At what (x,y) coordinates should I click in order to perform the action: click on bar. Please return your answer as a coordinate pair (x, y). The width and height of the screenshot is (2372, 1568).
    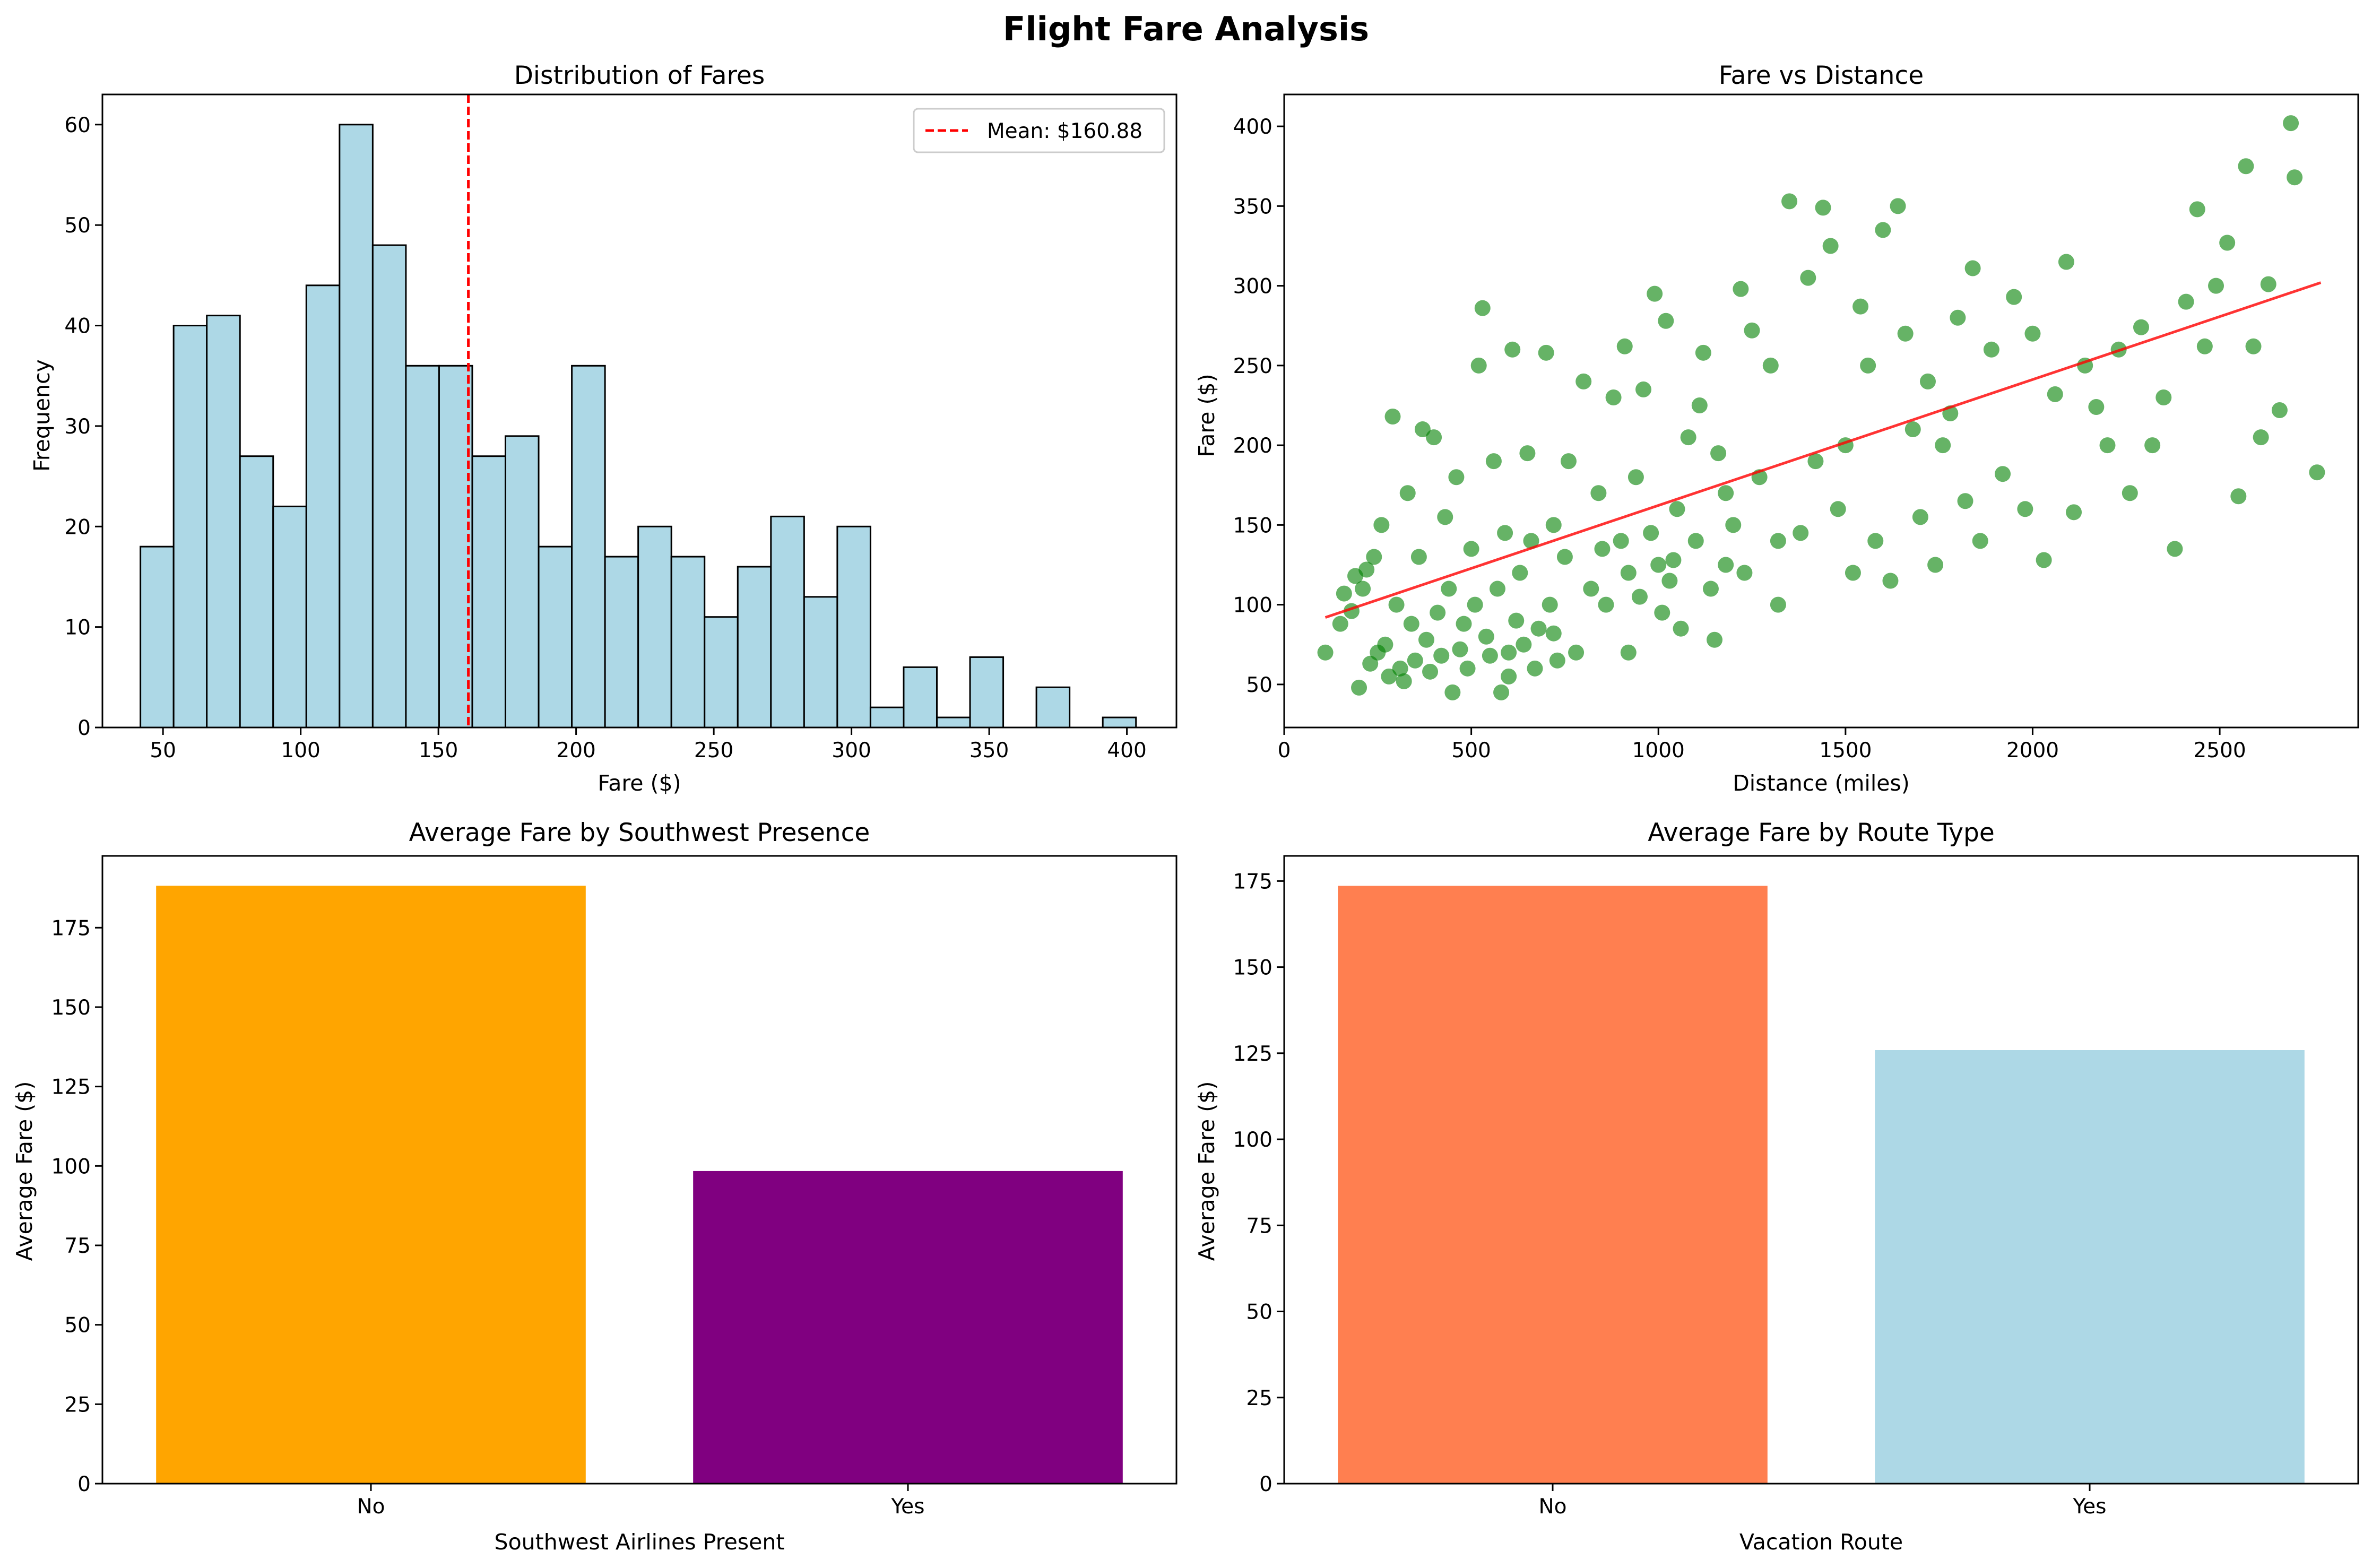
    Looking at the image, I should click on (1553, 1185).